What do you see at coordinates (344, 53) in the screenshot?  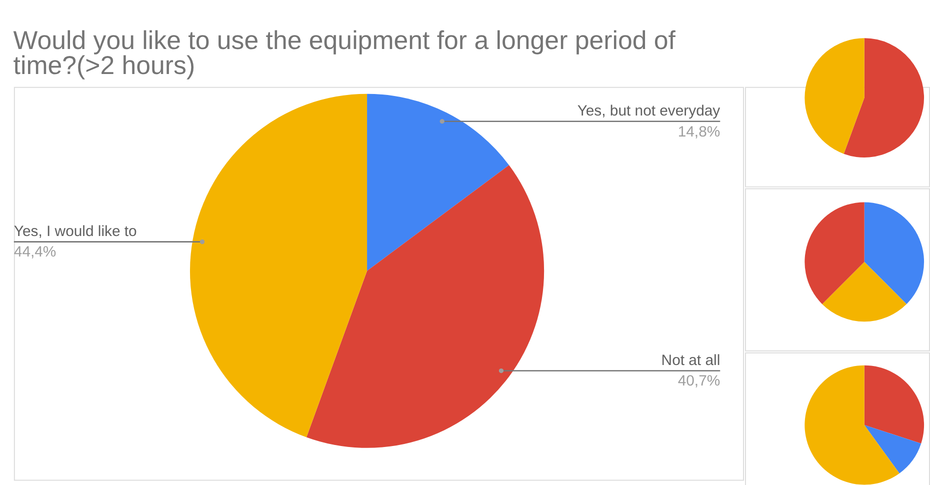 I see `chart-title: Would you like to use the equipment for a longer period of time?(>2 hours)` at bounding box center [344, 53].